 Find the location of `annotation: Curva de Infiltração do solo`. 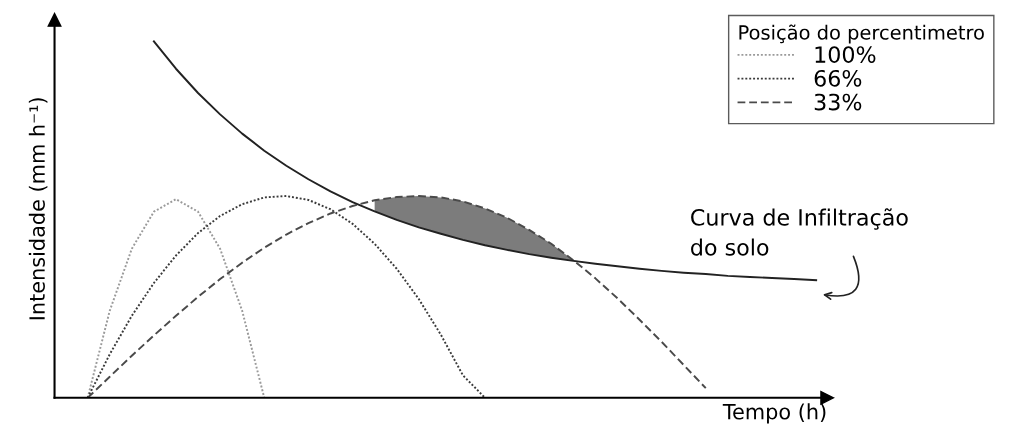

annotation: Curva de Infiltração do solo is located at coordinates (799, 232).